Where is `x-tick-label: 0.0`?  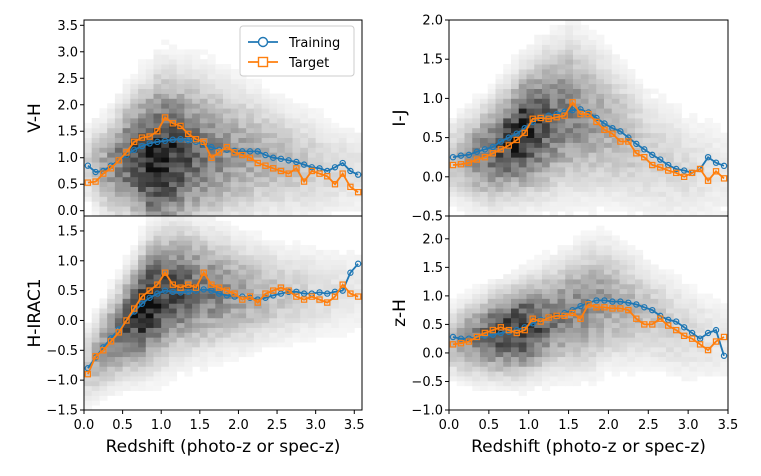 x-tick-label: 0.0 is located at coordinates (84, 425).